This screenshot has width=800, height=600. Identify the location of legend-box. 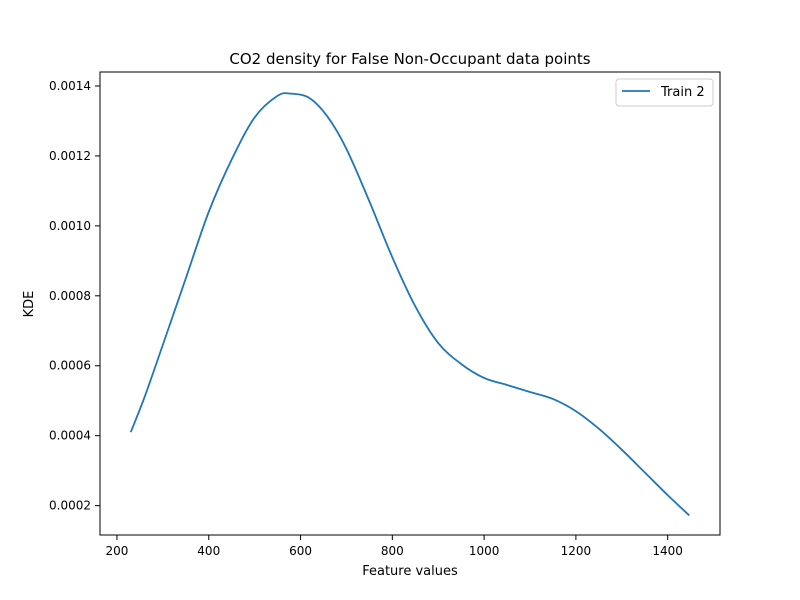
(664, 92).